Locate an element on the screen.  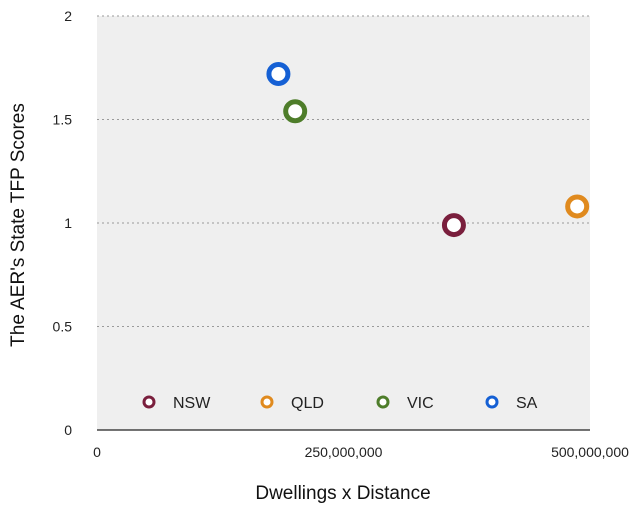
x-tick-label: 0 is located at coordinates (97, 452).